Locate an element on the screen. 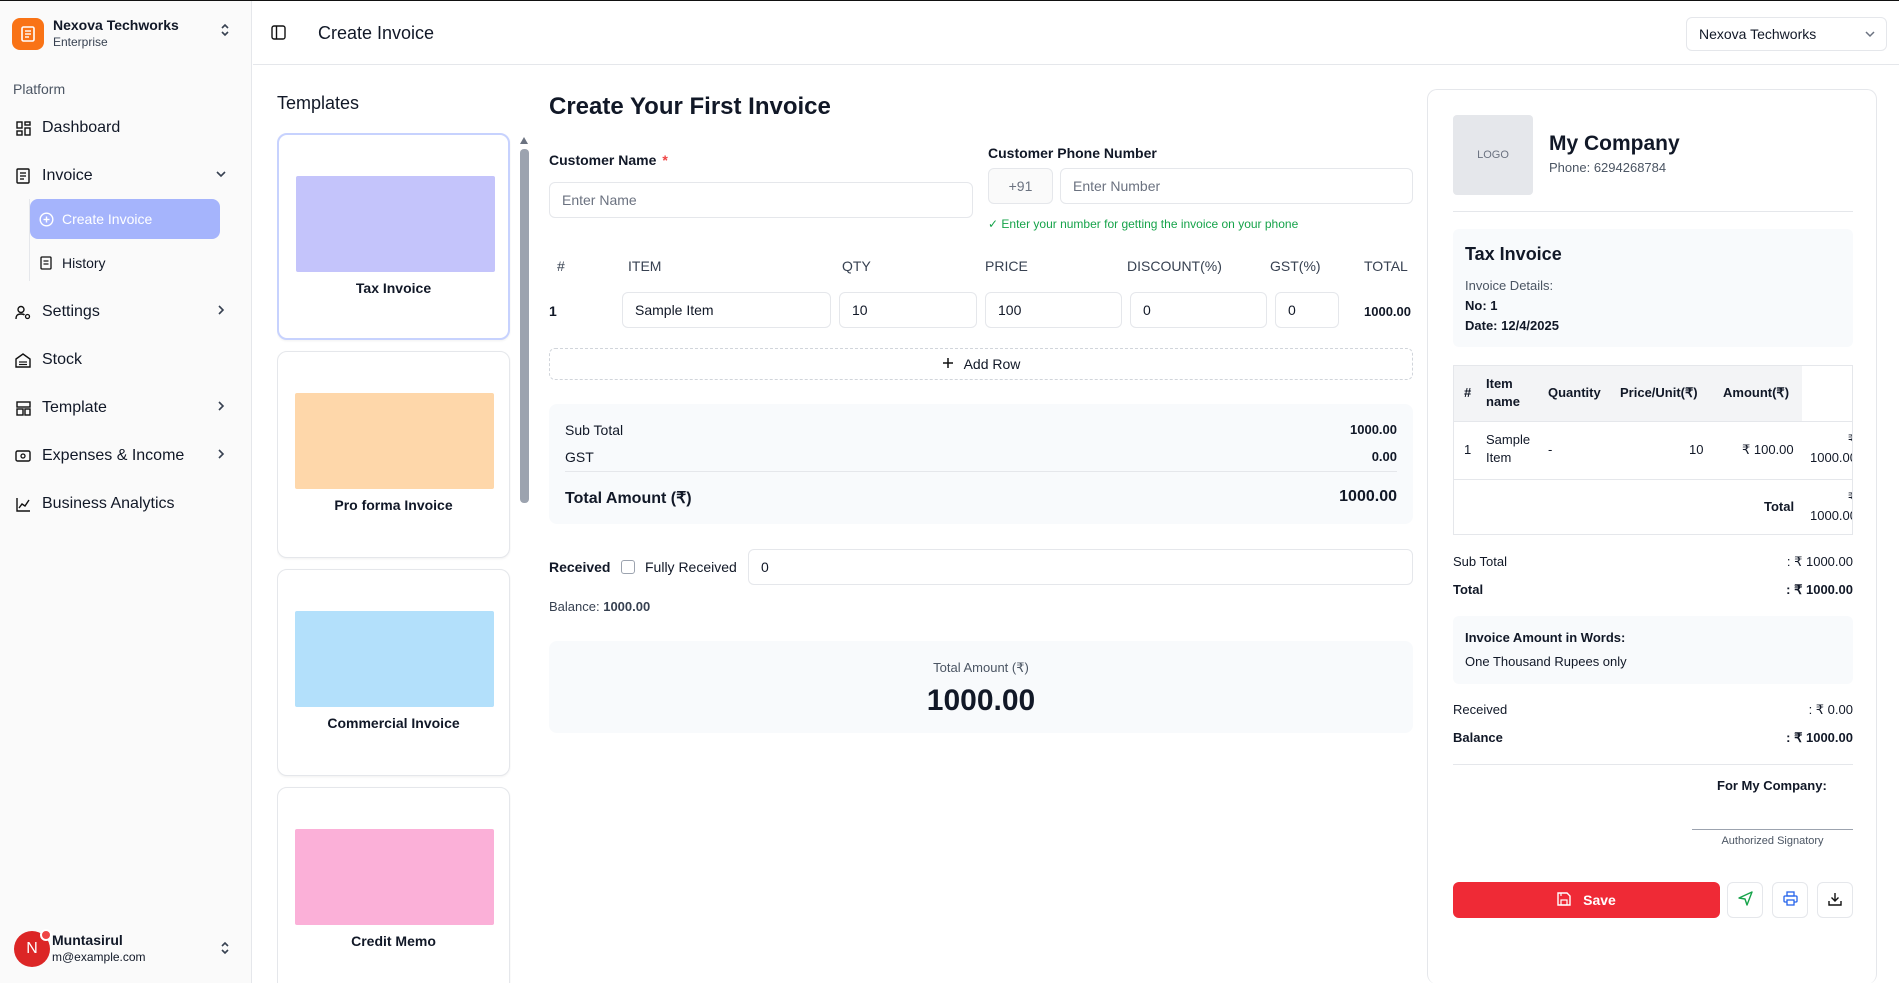  warehouse-icon is located at coordinates (23, 360).